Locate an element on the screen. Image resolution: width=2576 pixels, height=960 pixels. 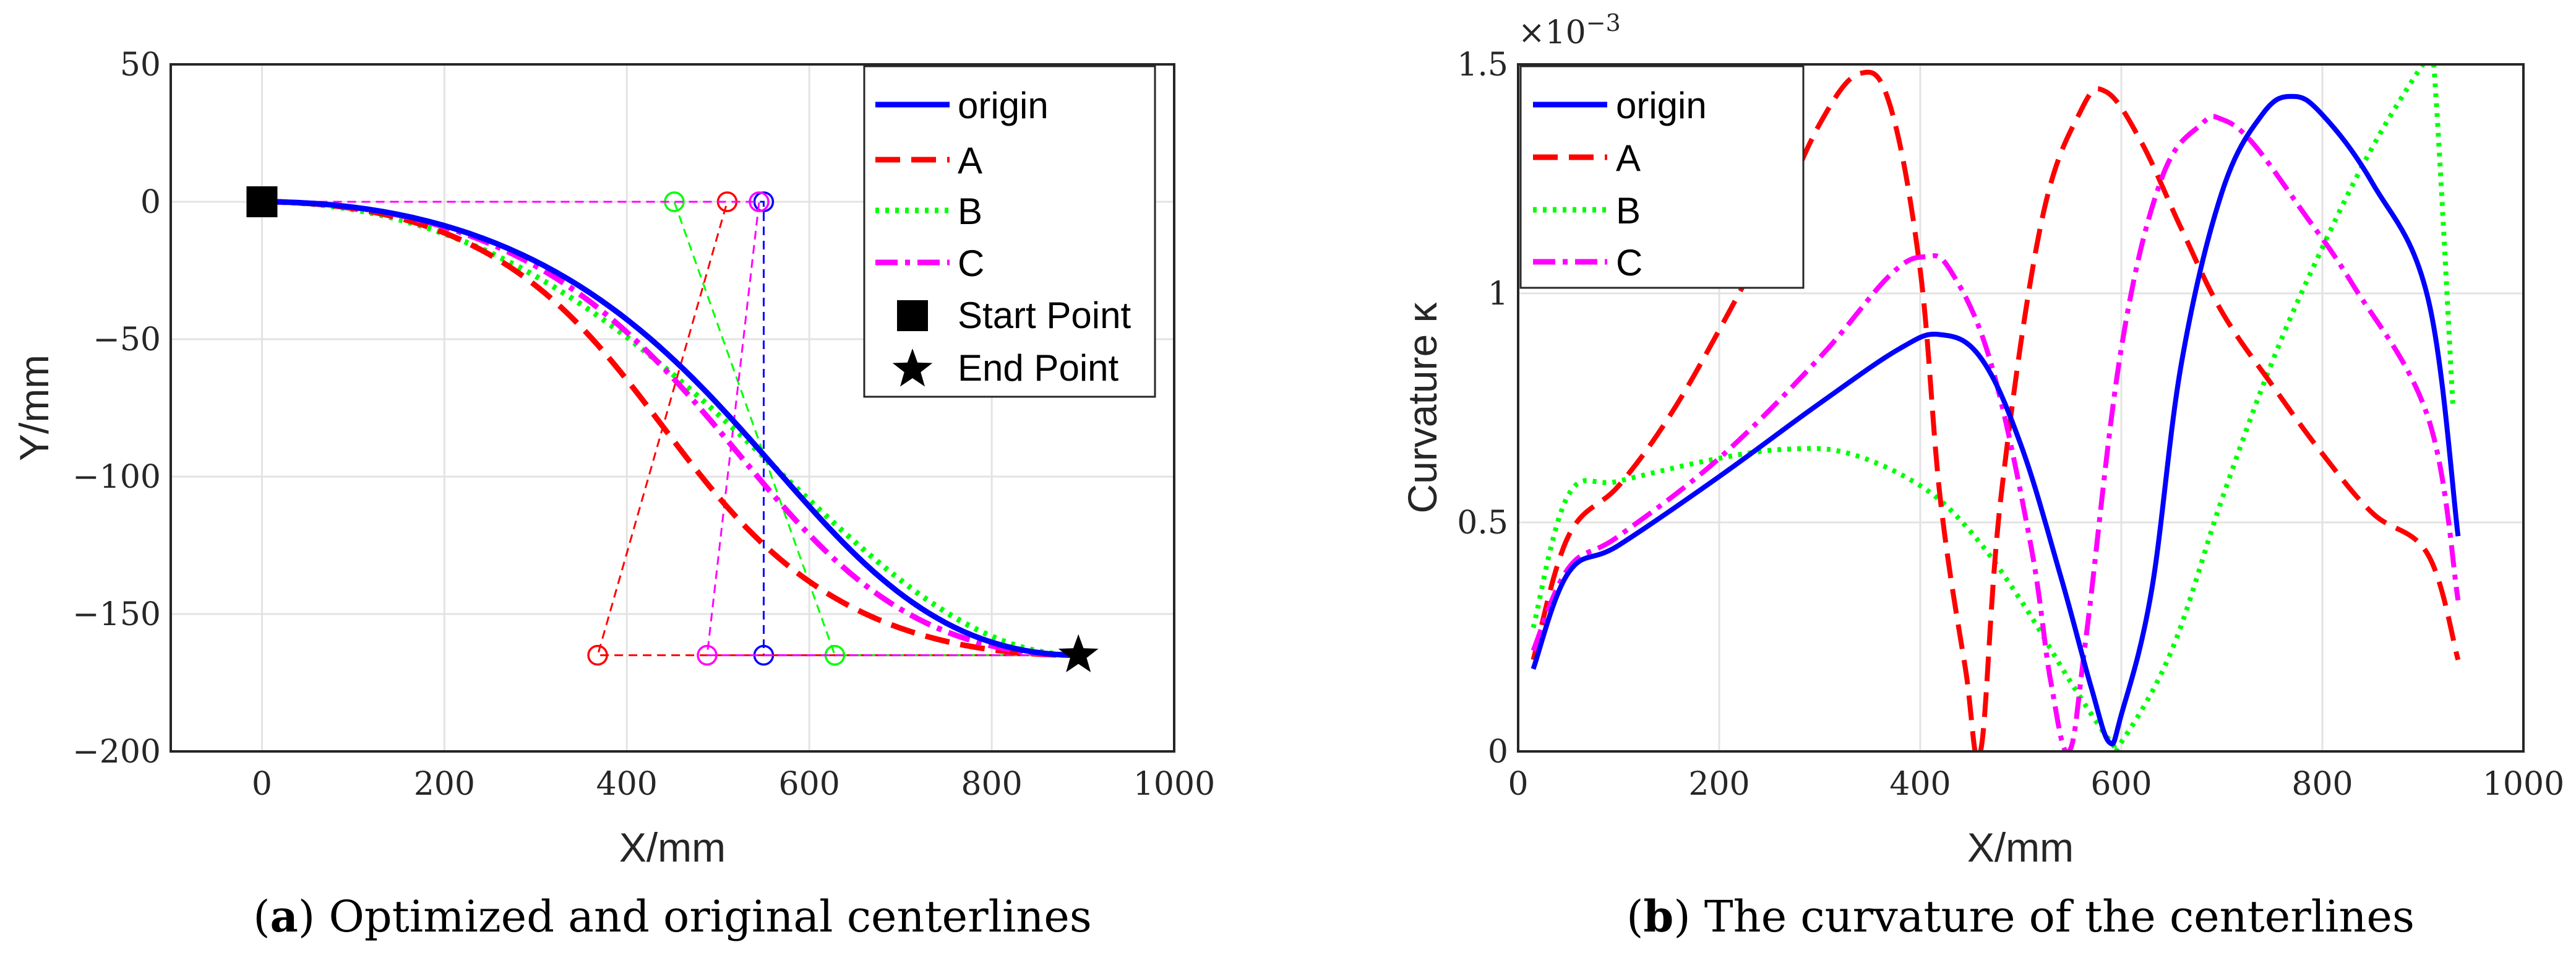
a-x-tick-3: 600 is located at coordinates (809, 785).